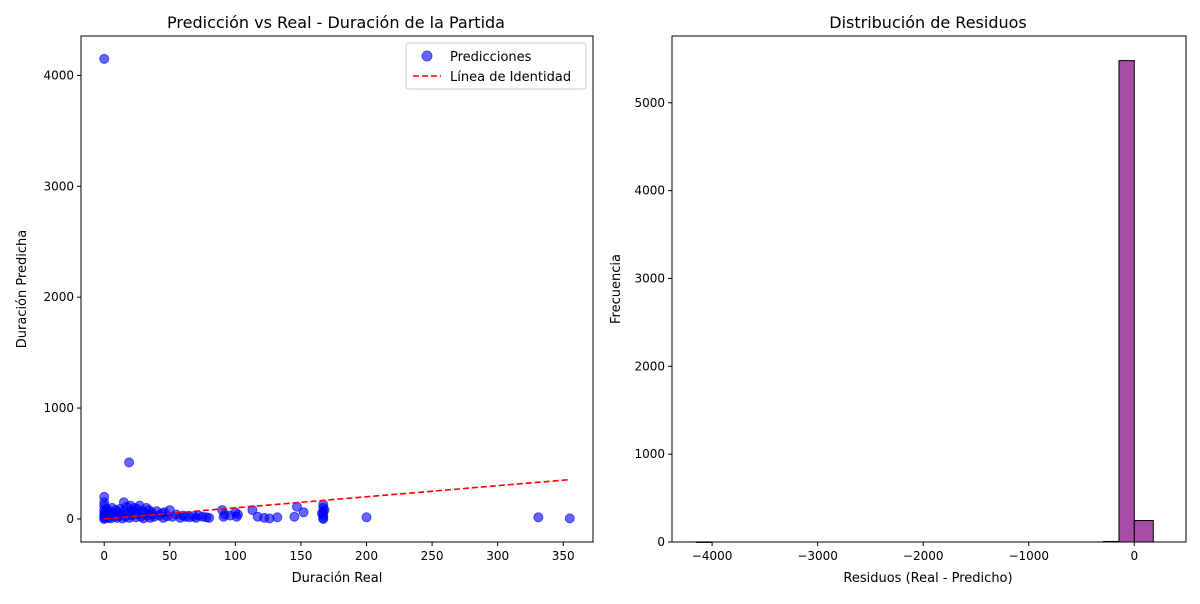 This screenshot has height=604, width=1200. I want to click on scatter-y-ticks: 0 1000 2000 3000 4000, so click(62, 297).